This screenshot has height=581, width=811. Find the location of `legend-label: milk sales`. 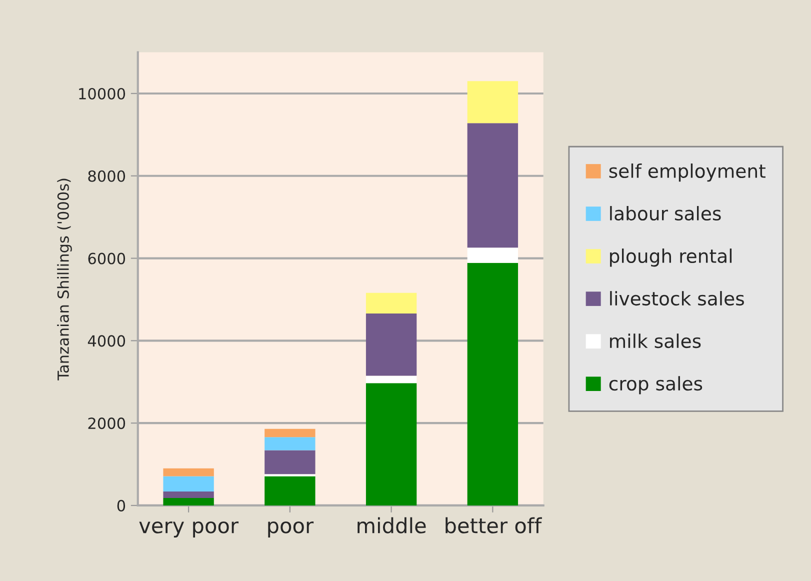

legend-label: milk sales is located at coordinates (655, 341).